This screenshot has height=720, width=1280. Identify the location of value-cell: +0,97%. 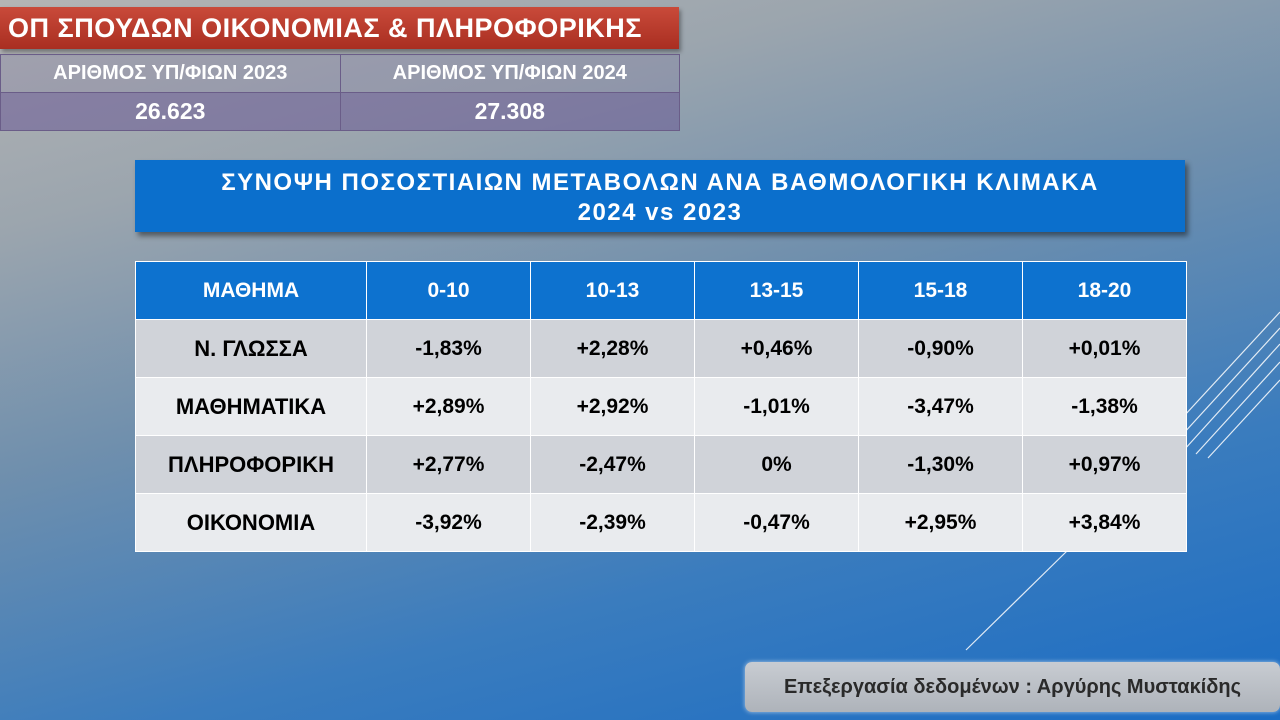
(1104, 464).